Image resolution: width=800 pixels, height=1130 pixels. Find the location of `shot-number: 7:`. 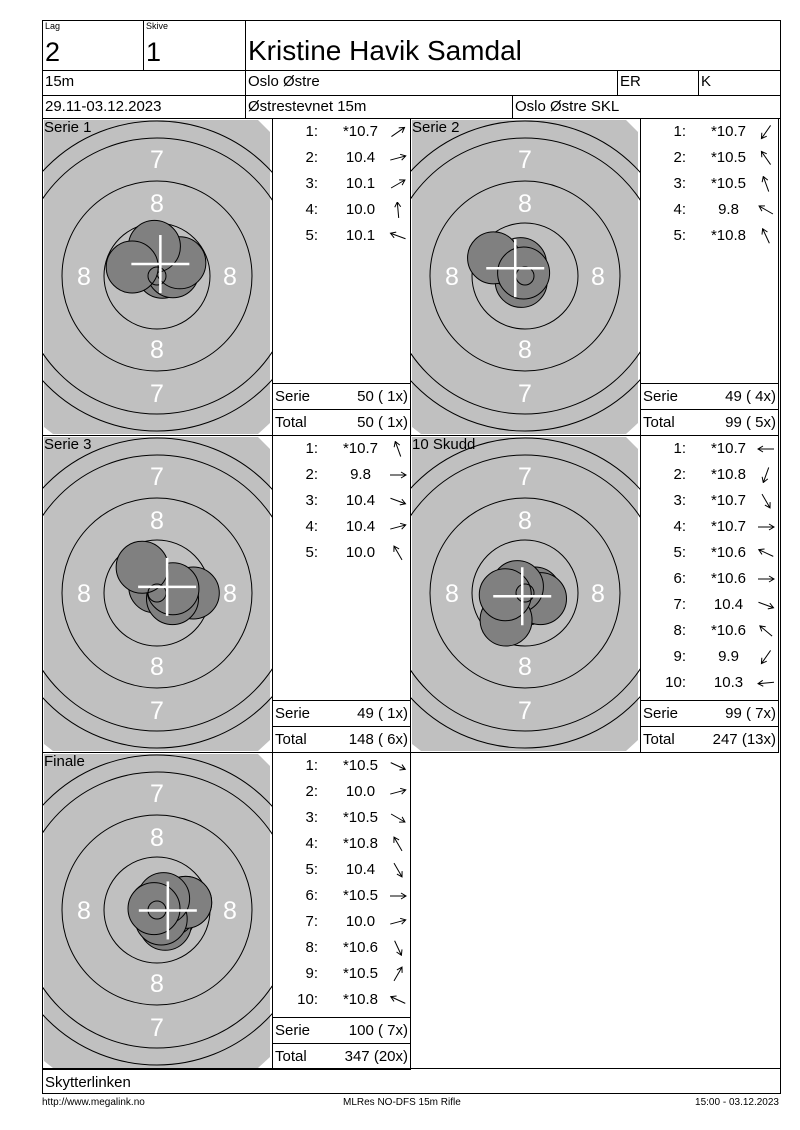

shot-number: 7: is located at coordinates (311, 921).